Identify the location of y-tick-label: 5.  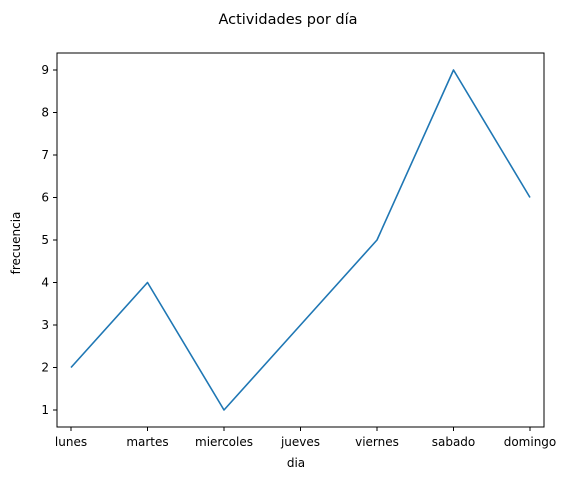
(45, 240).